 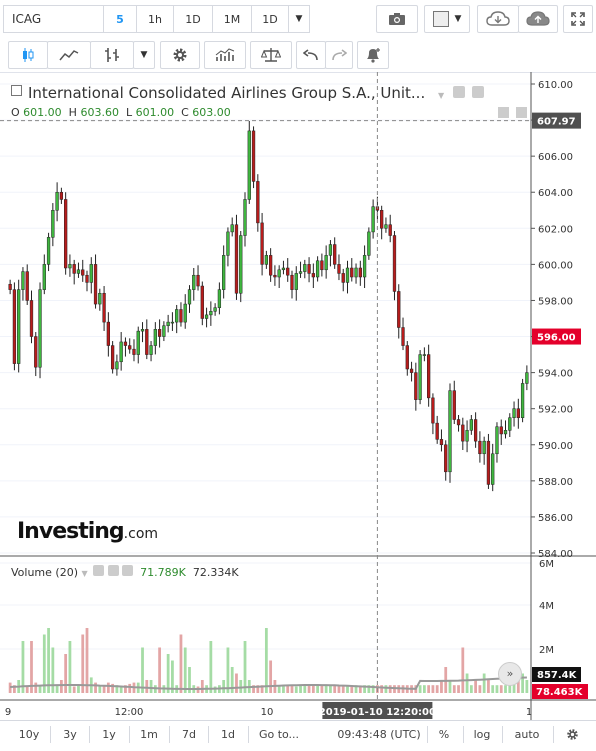 I want to click on area-chart-icon, so click(x=69, y=55).